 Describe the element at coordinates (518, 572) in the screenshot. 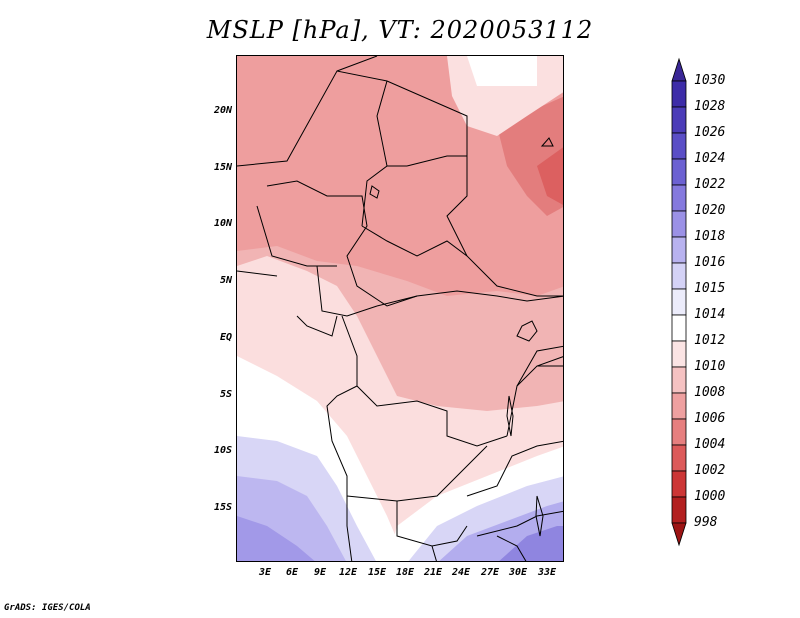

I see `lon-label-30e: 30E` at that location.